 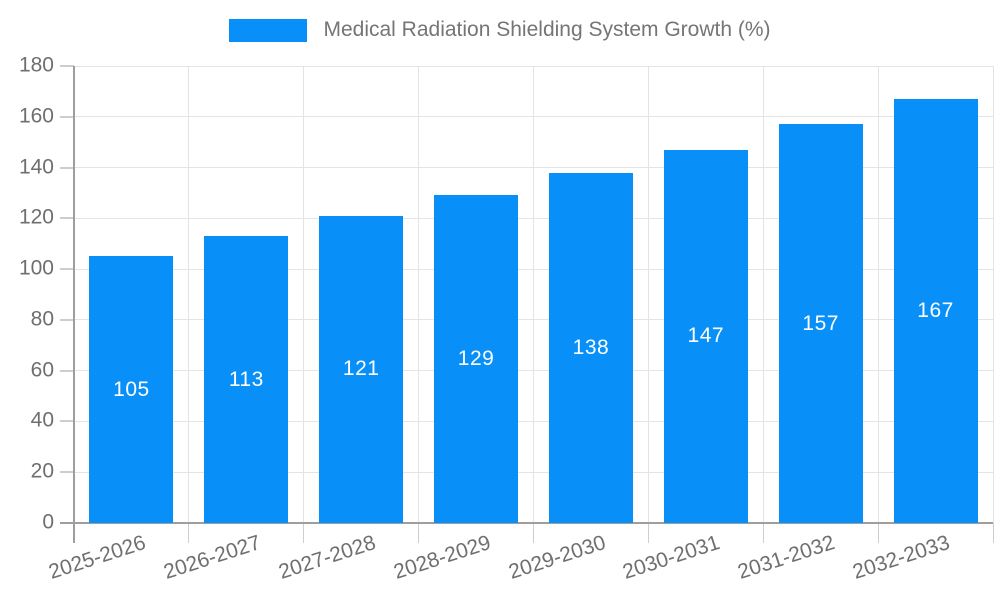 I want to click on x-axis-category-label: 2025-2026, so click(x=97, y=557).